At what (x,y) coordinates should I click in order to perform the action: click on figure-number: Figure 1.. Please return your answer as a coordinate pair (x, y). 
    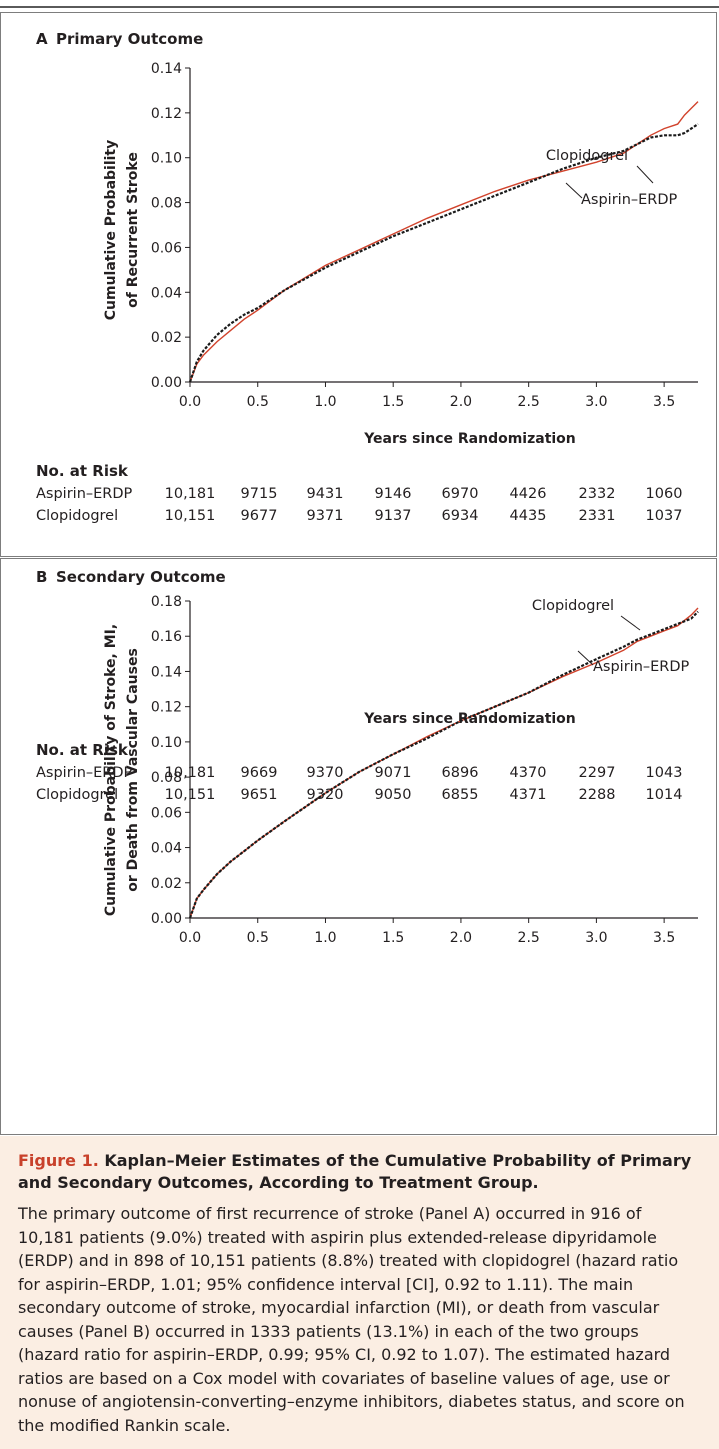
    Looking at the image, I should click on (58, 1160).